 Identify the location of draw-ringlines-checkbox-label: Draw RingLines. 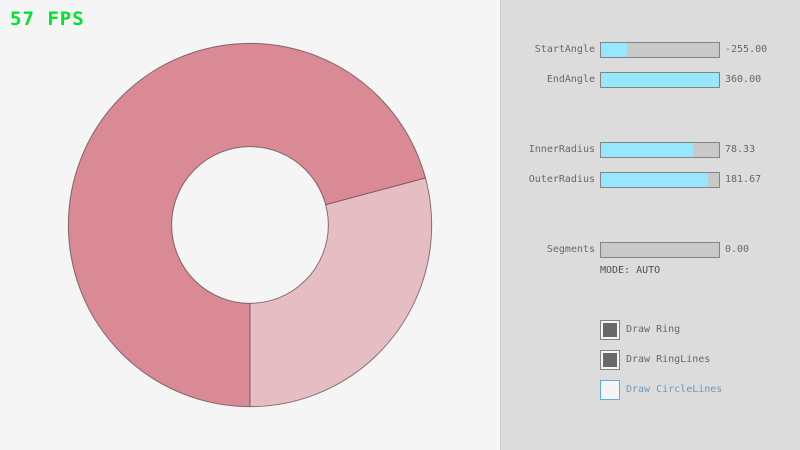
(668, 359).